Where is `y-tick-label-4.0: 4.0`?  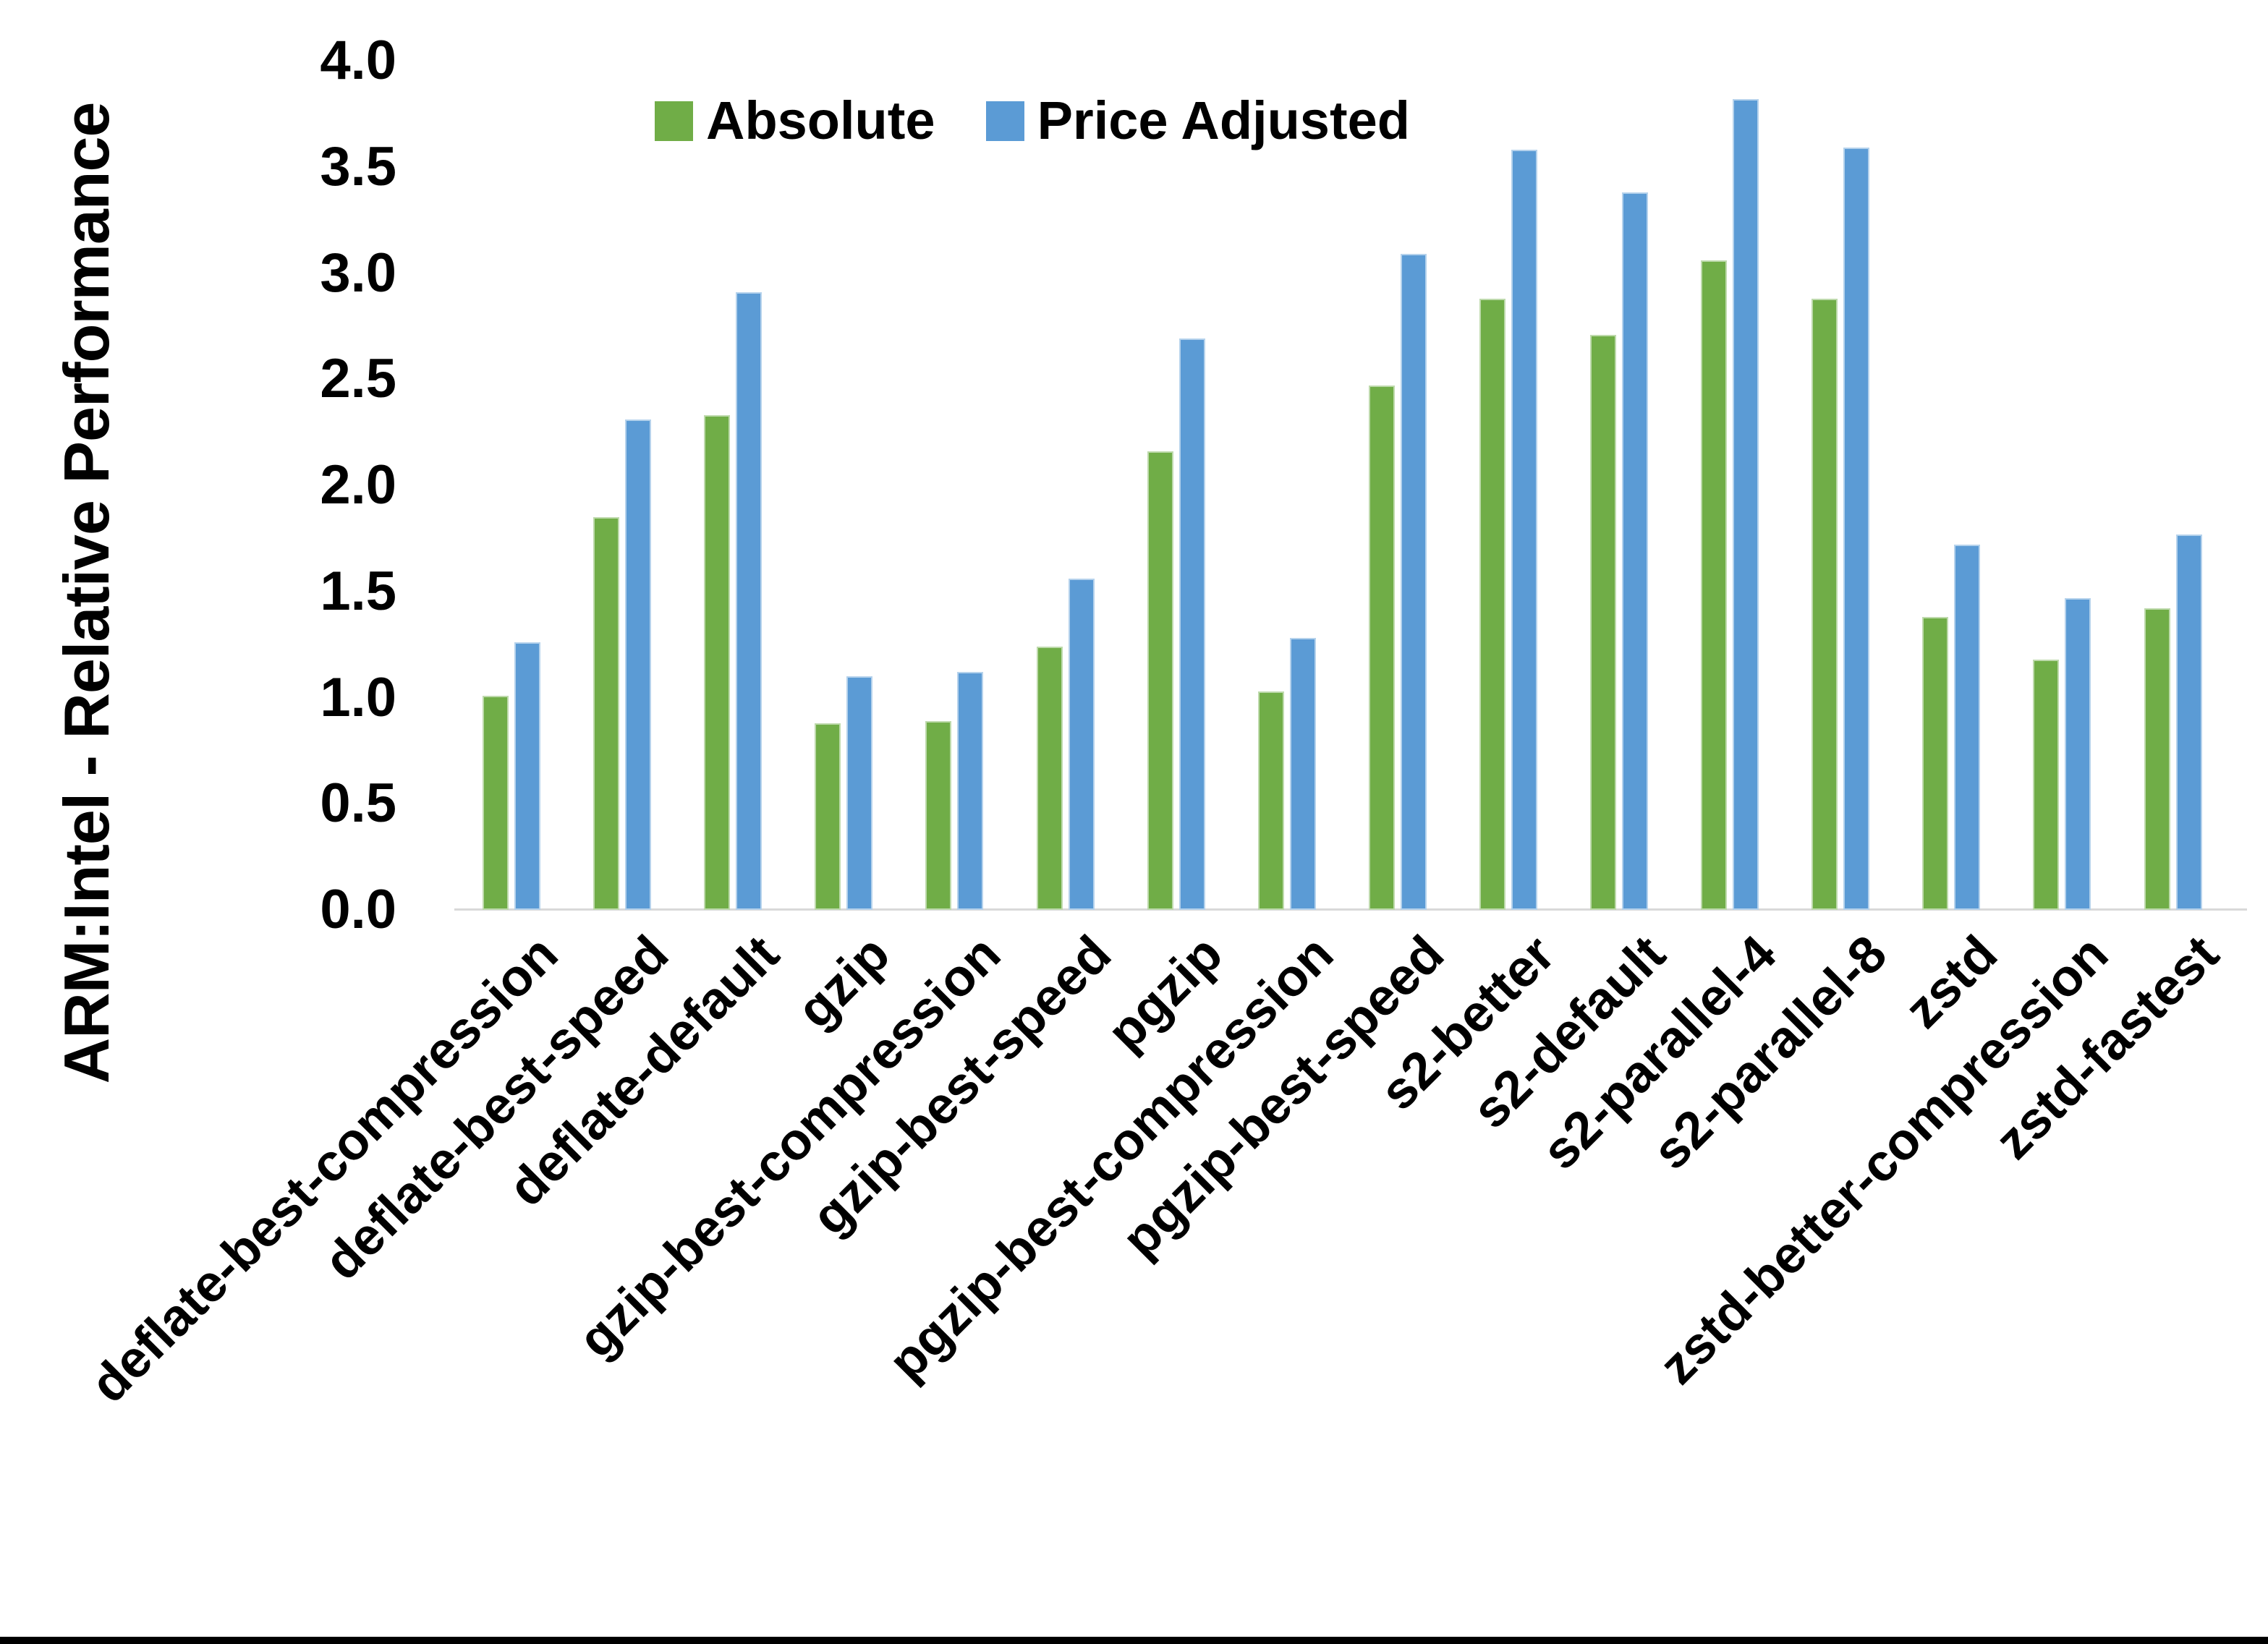
y-tick-label-4.0: 4.0 is located at coordinates (358, 60).